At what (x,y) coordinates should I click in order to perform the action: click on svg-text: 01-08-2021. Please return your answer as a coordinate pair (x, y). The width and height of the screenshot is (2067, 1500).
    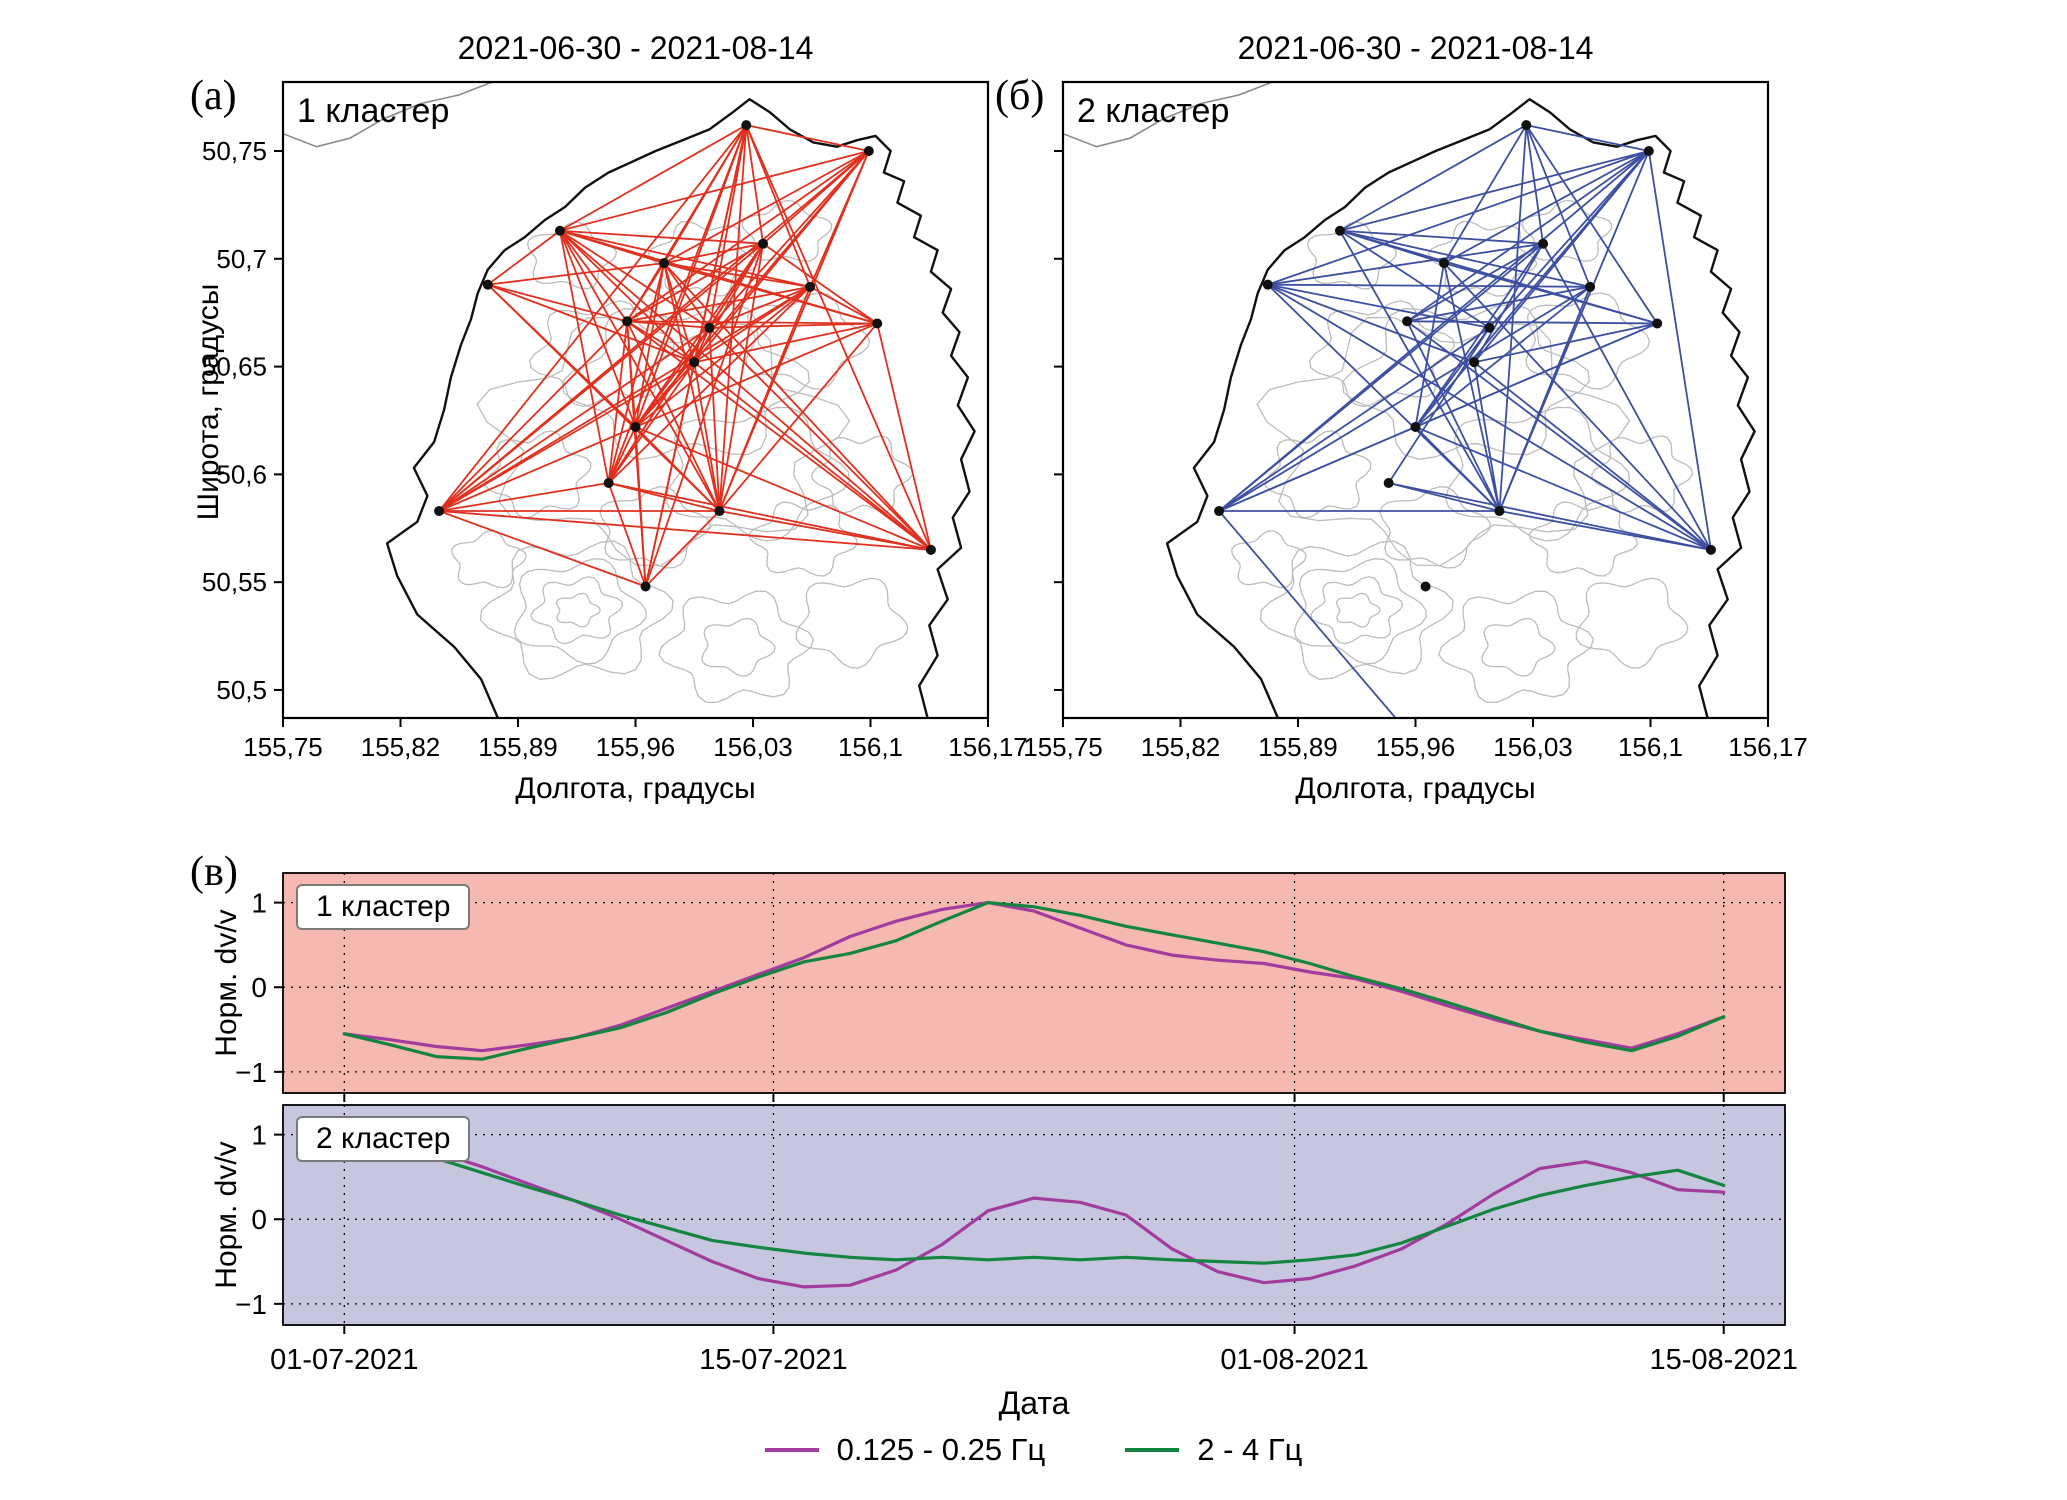
    Looking at the image, I should click on (1294, 1360).